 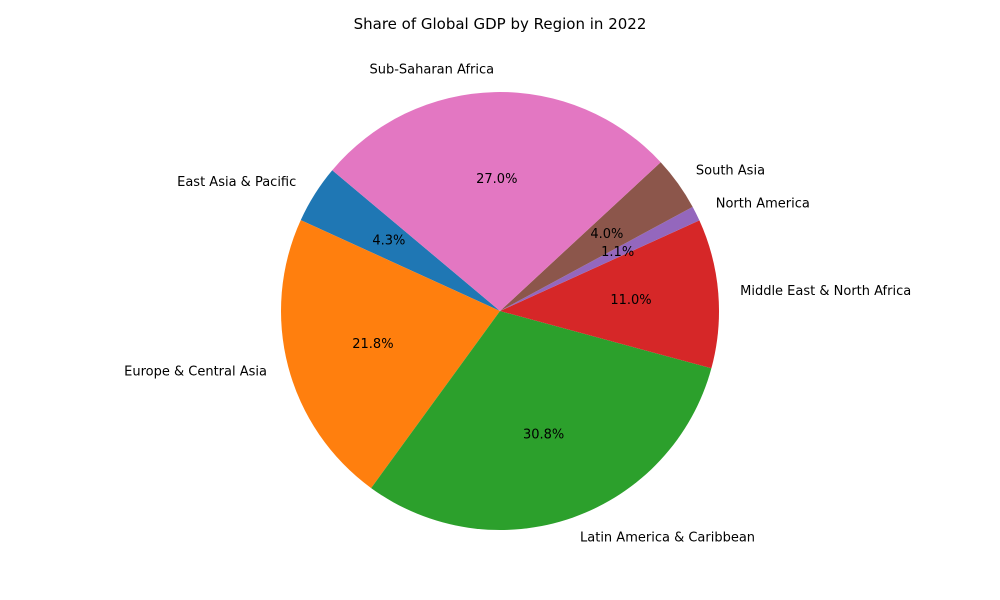 I want to click on slice-percent-east-asia-and-pacific: 4.3%, so click(x=388, y=240).